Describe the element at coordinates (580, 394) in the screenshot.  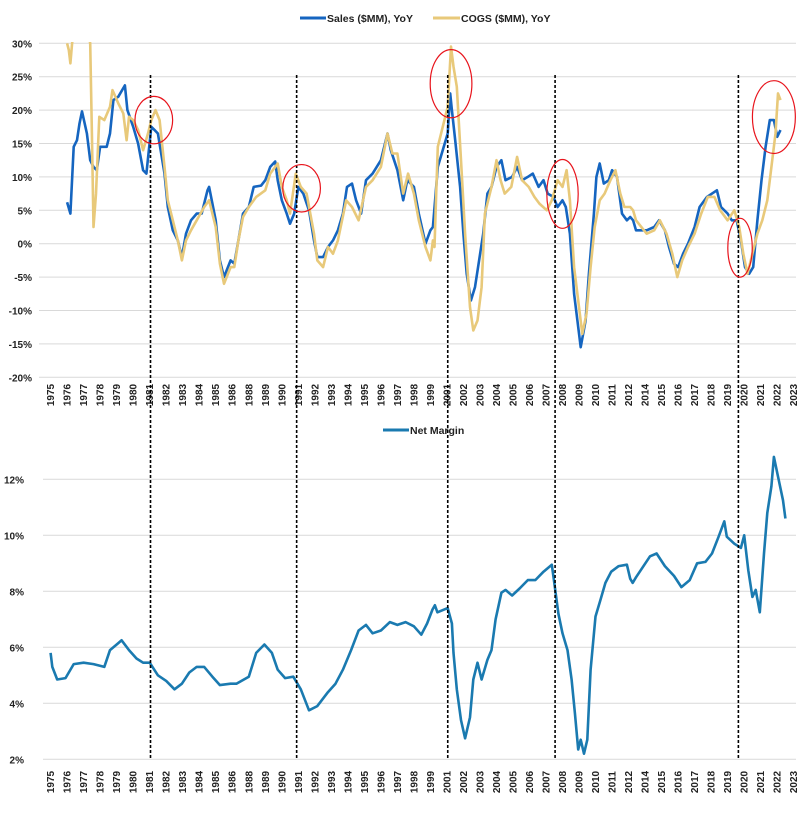
I see `x-tick-label: 2009` at that location.